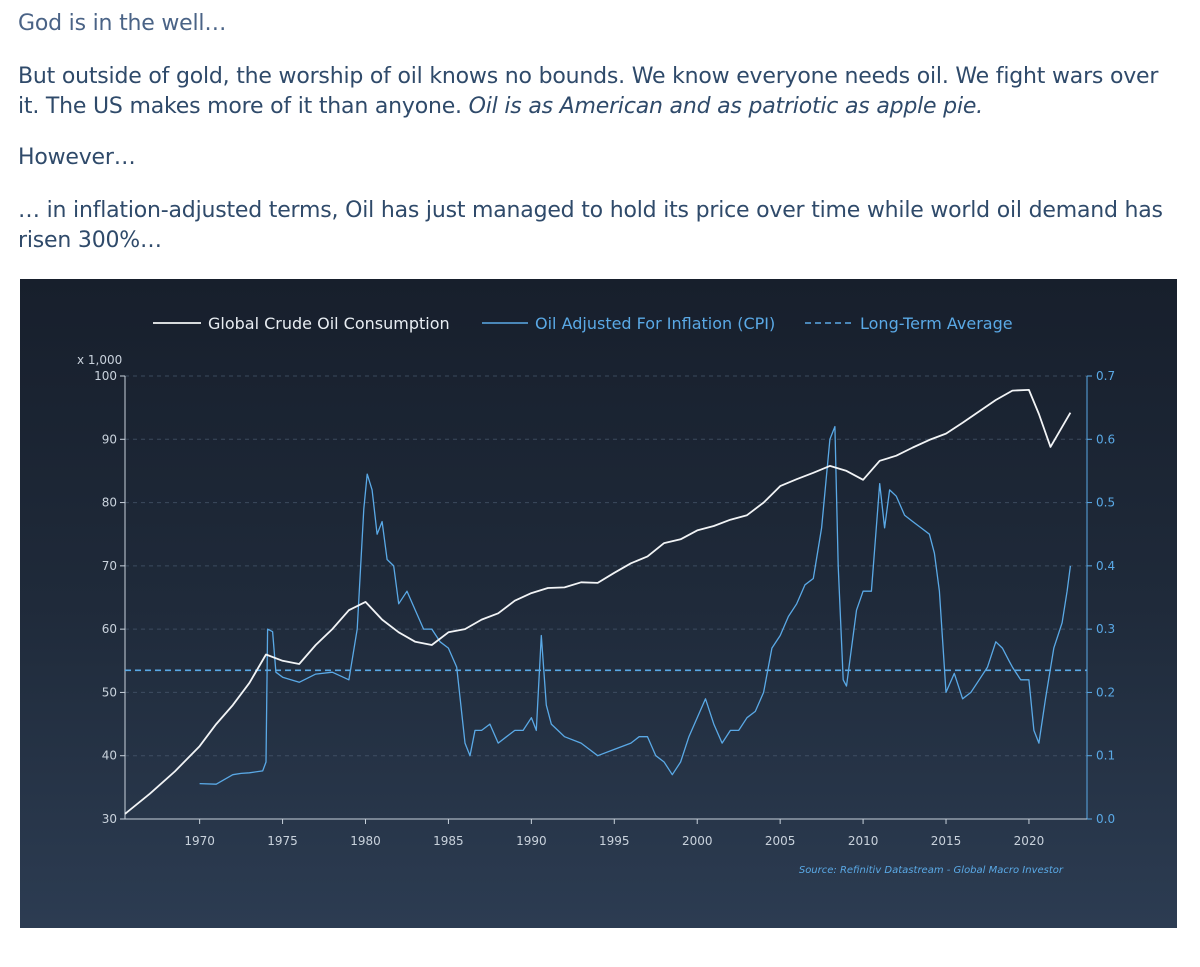 The width and height of the screenshot is (1200, 967). I want to click on left-tick-label: 40, so click(109, 756).